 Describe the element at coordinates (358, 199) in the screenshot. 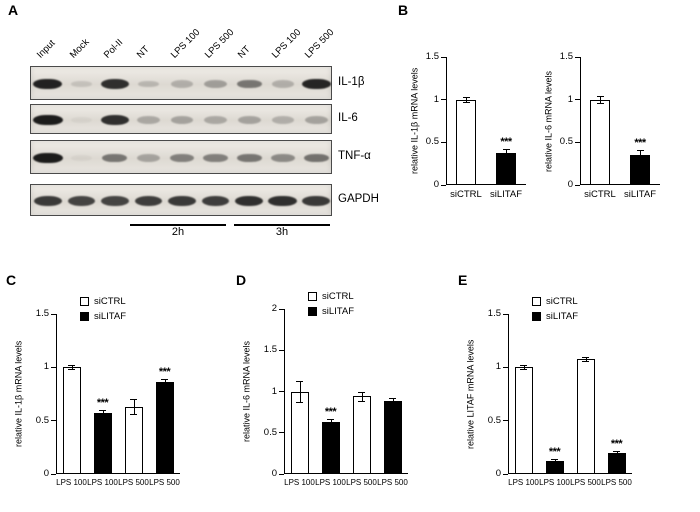

I see `gel-target-label: GAPDH` at that location.